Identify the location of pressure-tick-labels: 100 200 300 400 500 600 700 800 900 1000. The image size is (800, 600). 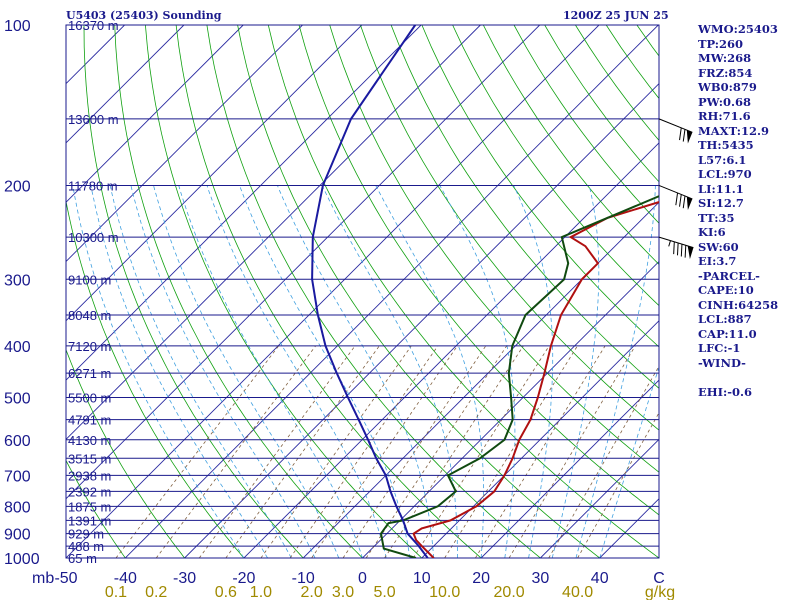
(22, 293).